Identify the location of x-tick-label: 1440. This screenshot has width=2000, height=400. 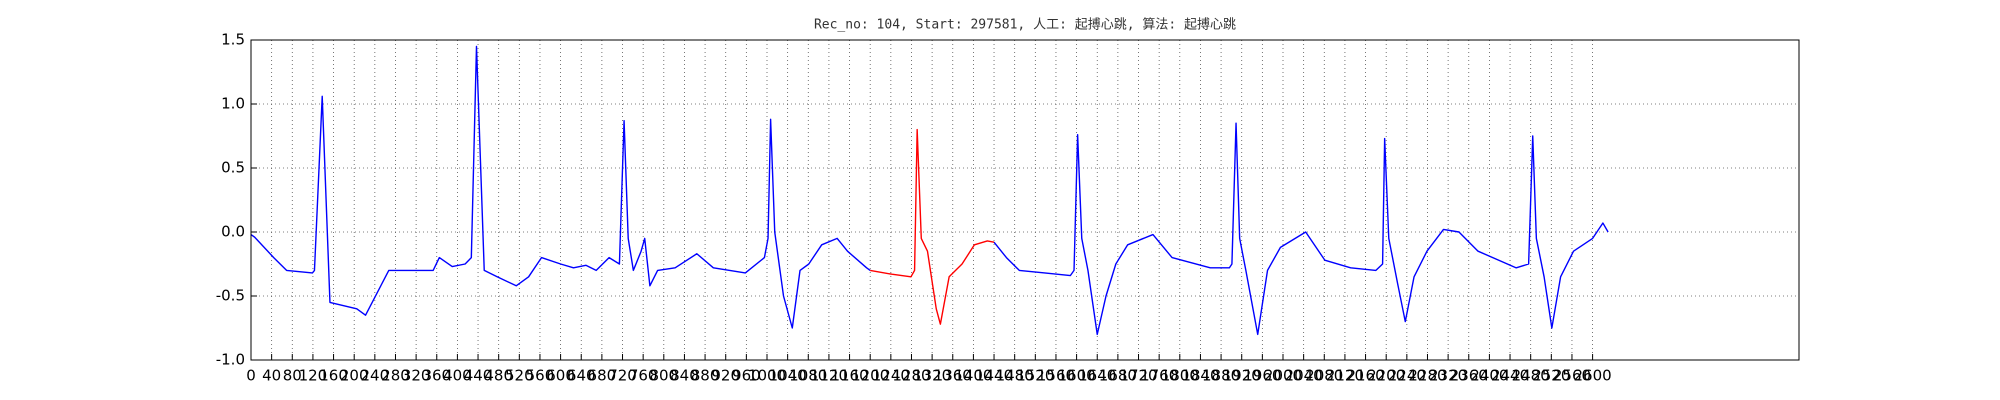
(994, 376).